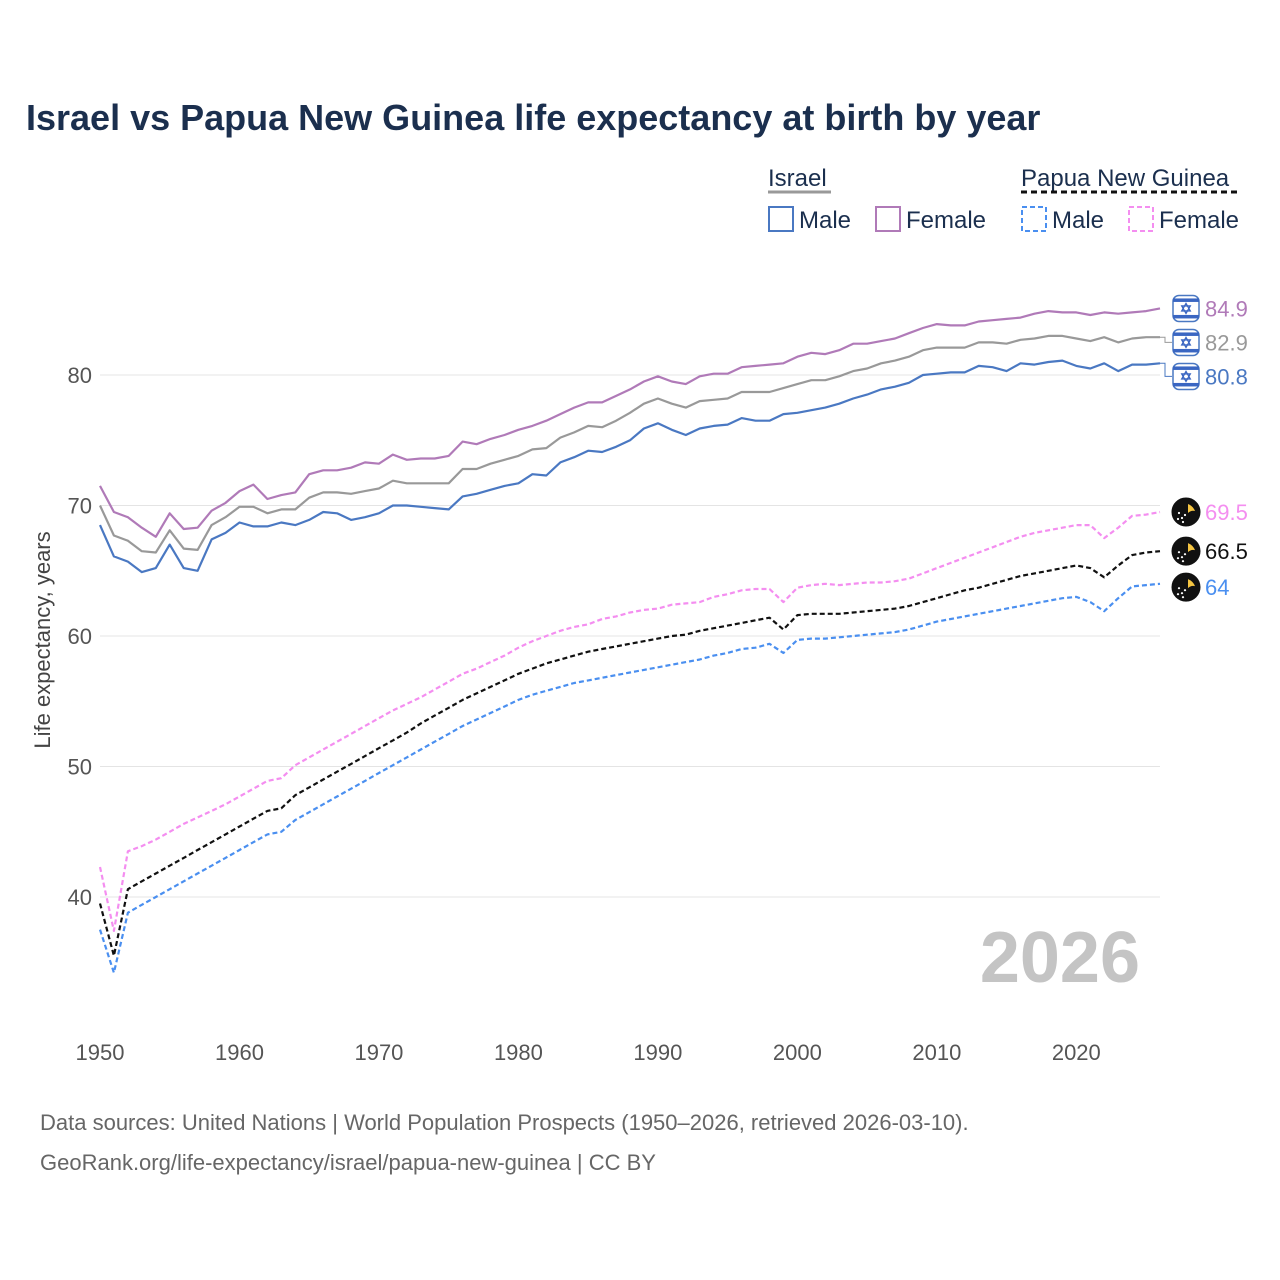  Describe the element at coordinates (825, 220) in the screenshot. I see `legend-israel-male-label: Male` at that location.